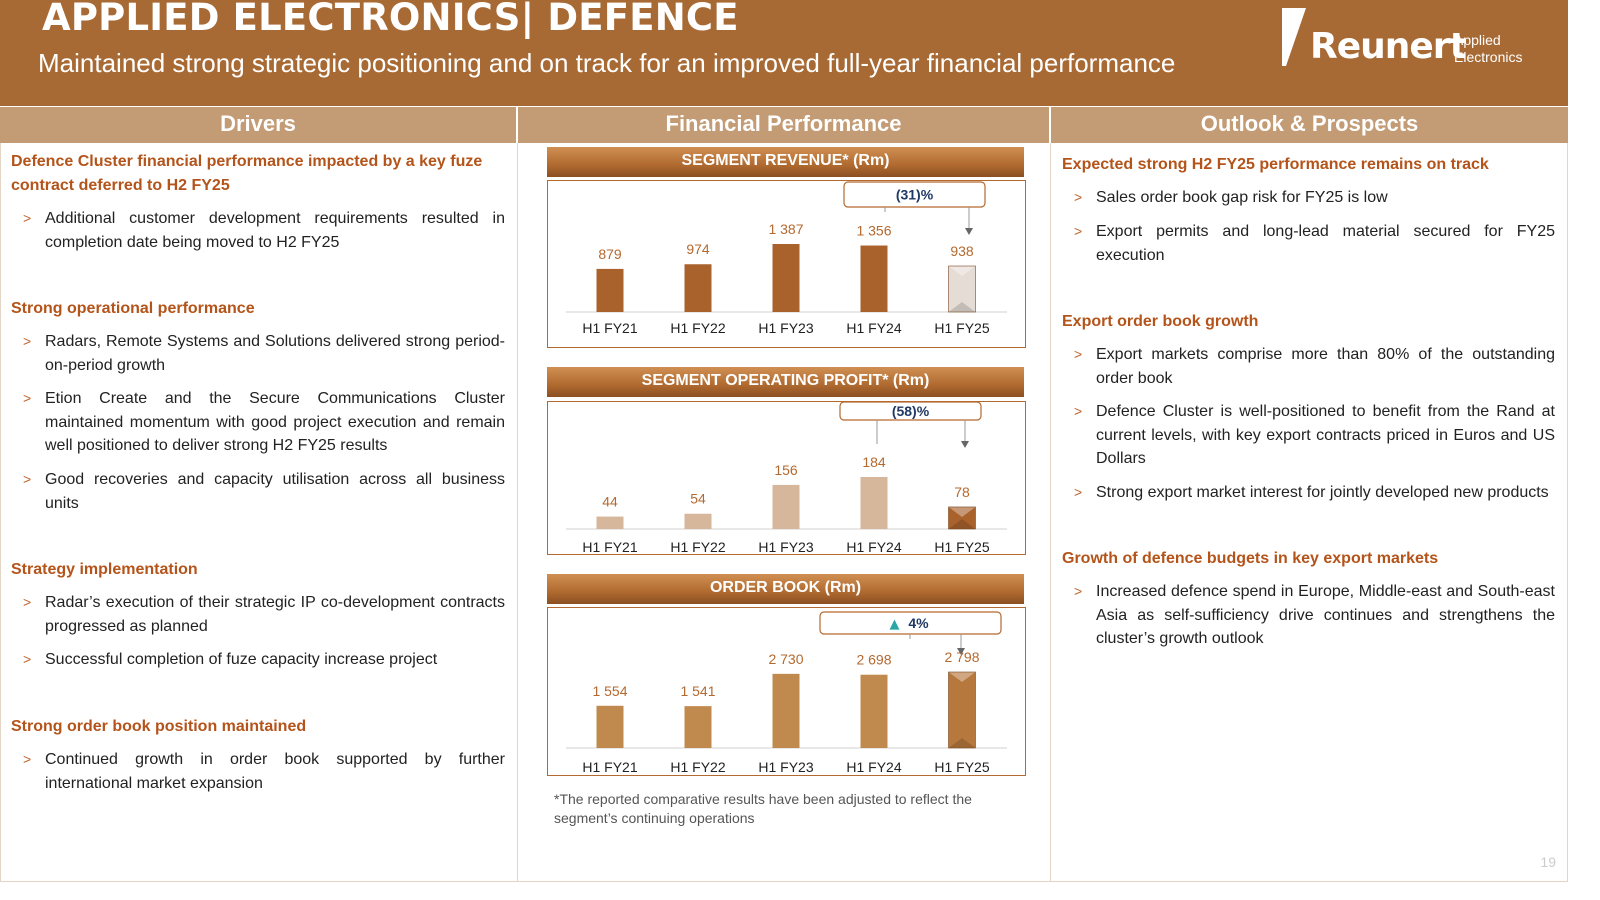  Describe the element at coordinates (1488, 57) in the screenshot. I see `logo-sub-line2: Electronics` at that location.